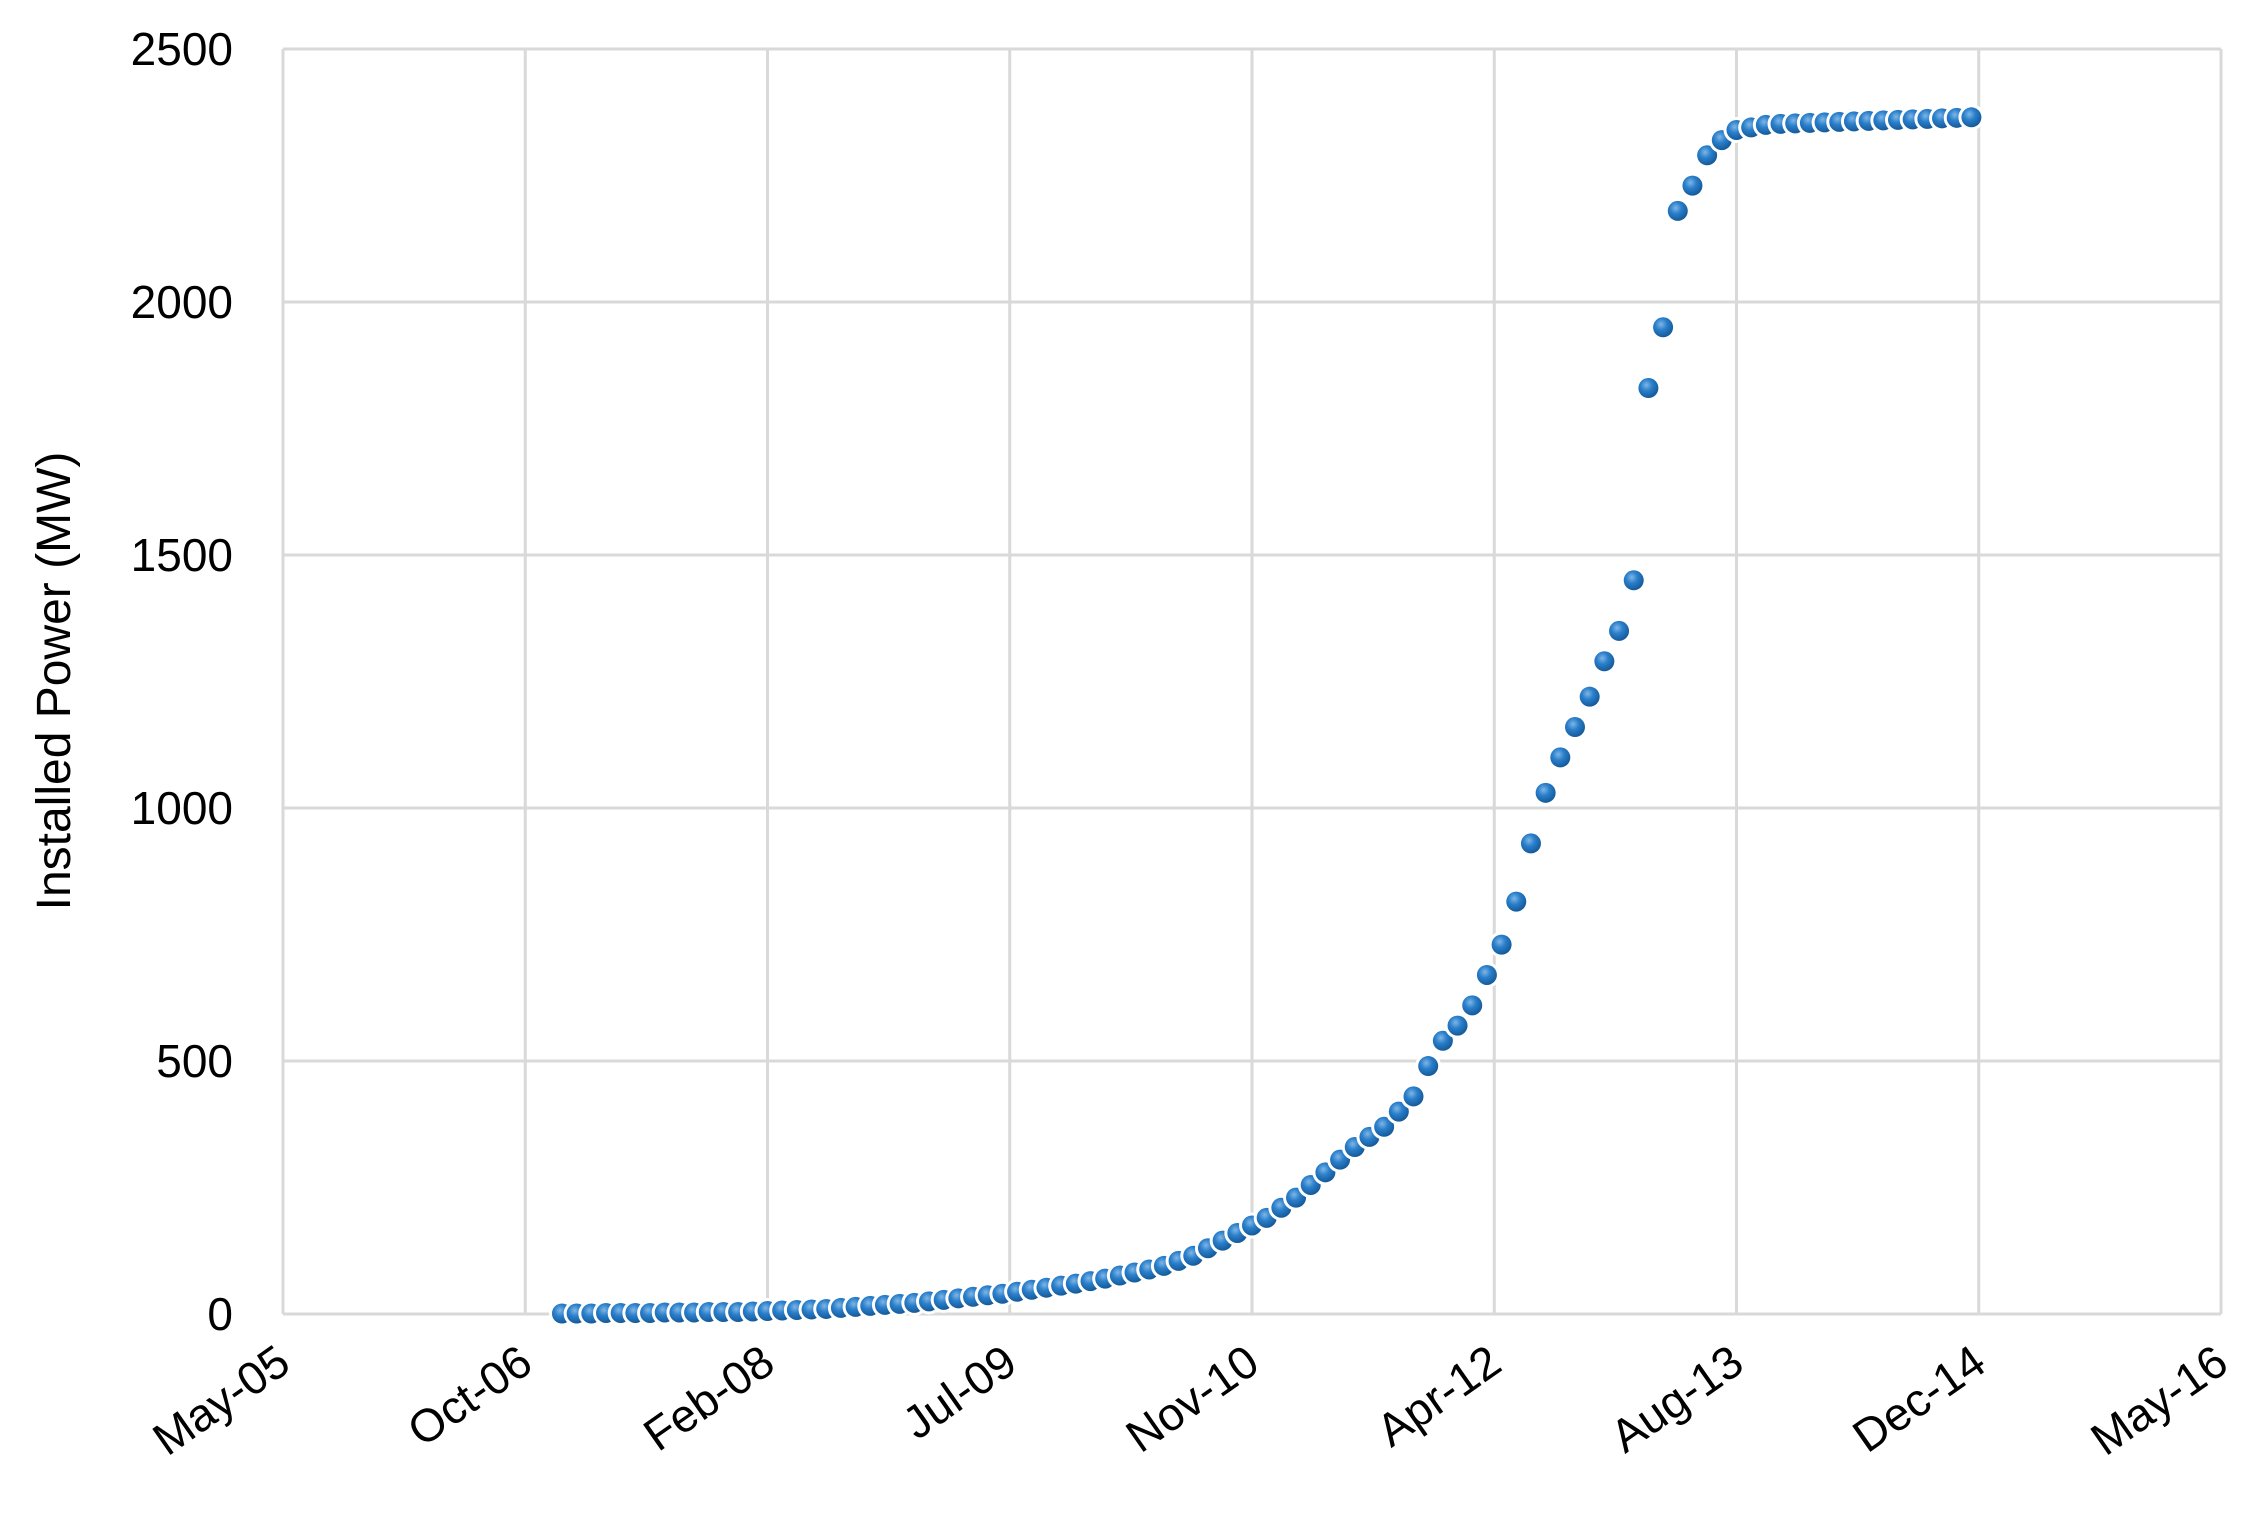 The height and width of the screenshot is (1532, 2257). I want to click on y-tick-label: 1000, so click(182, 808).